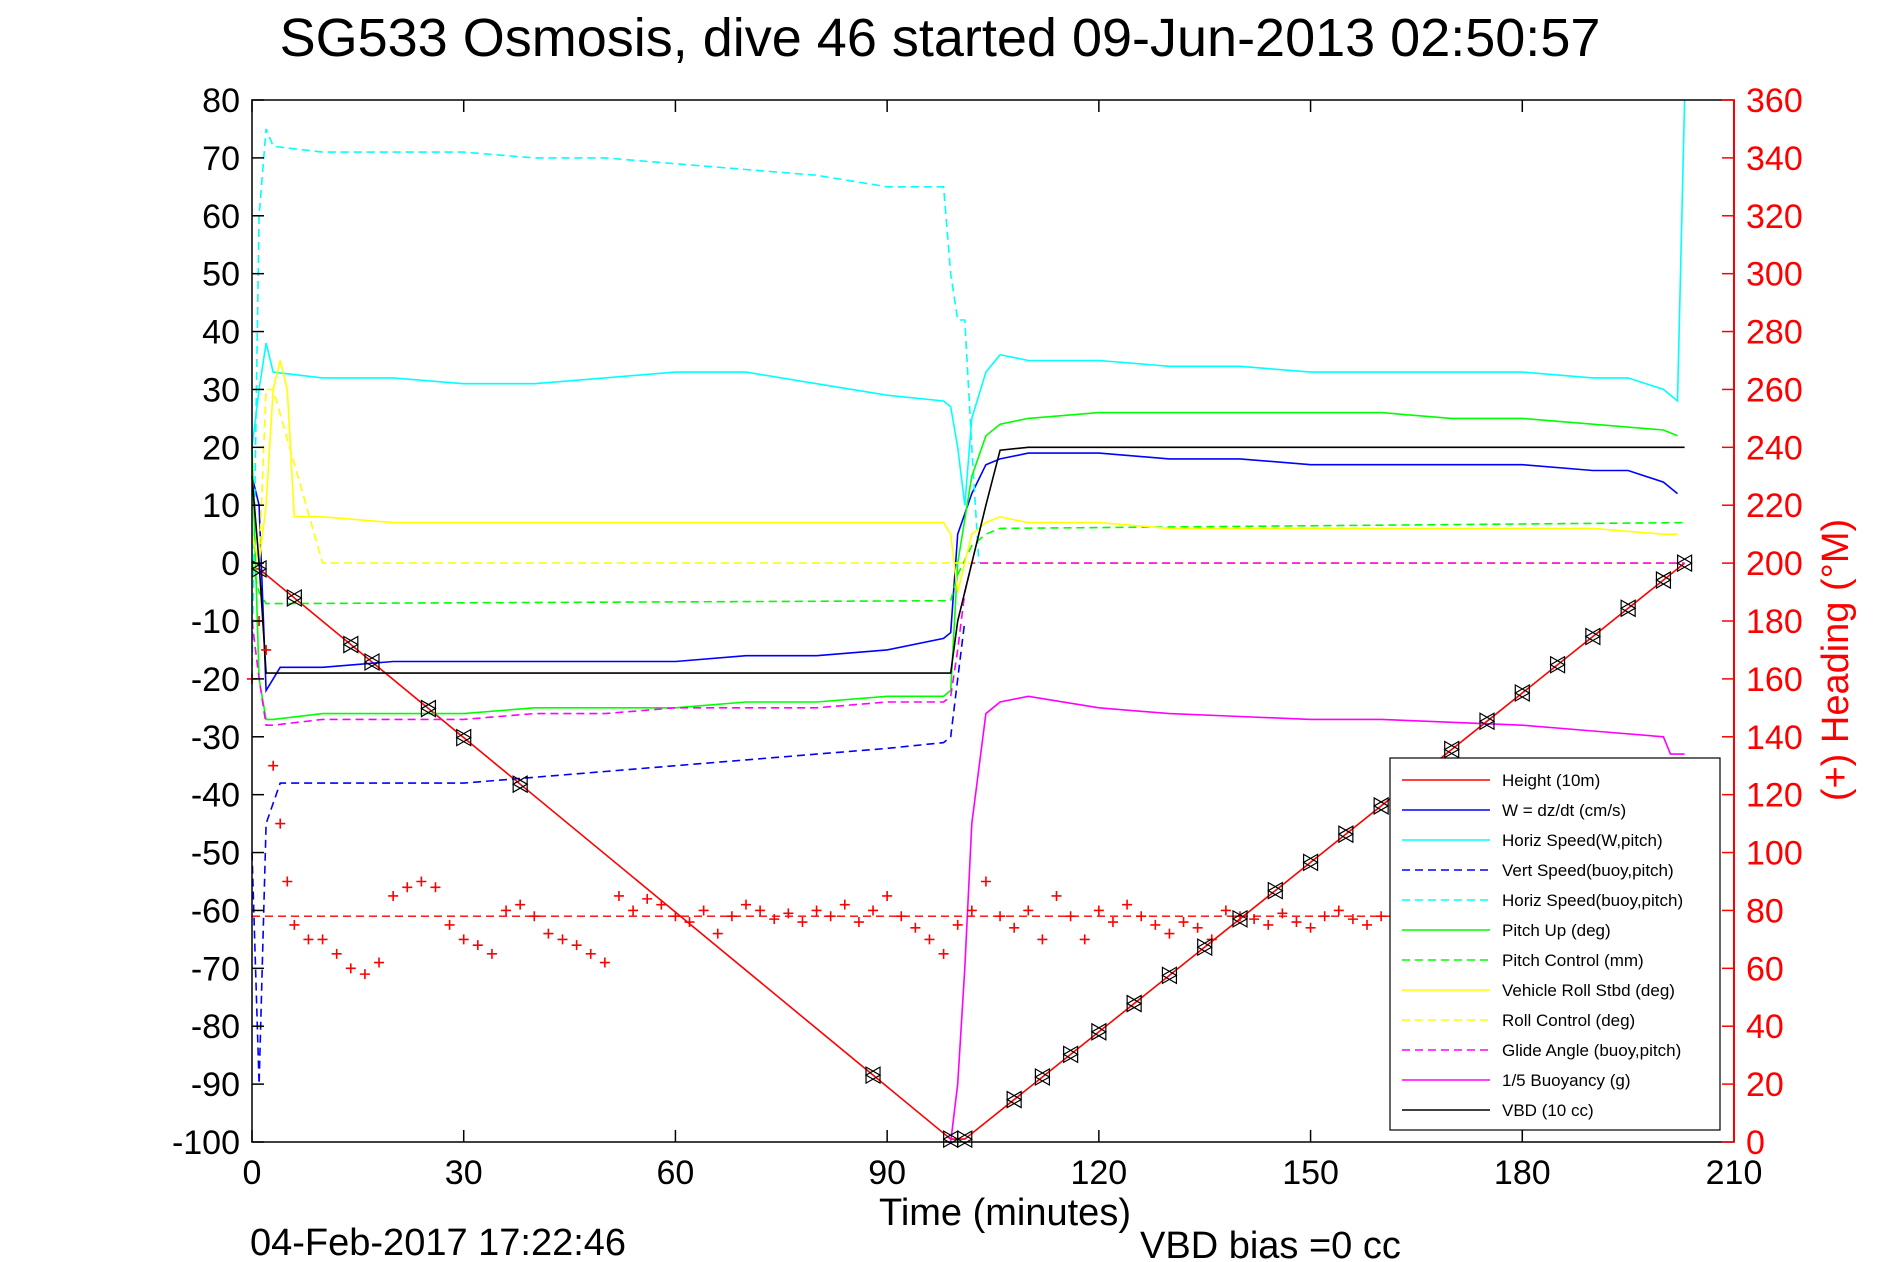 Image resolution: width=1891 pixels, height=1262 pixels. Describe the element at coordinates (1551, 780) in the screenshot. I see `legend-label-height-10m: Height (10m)` at that location.